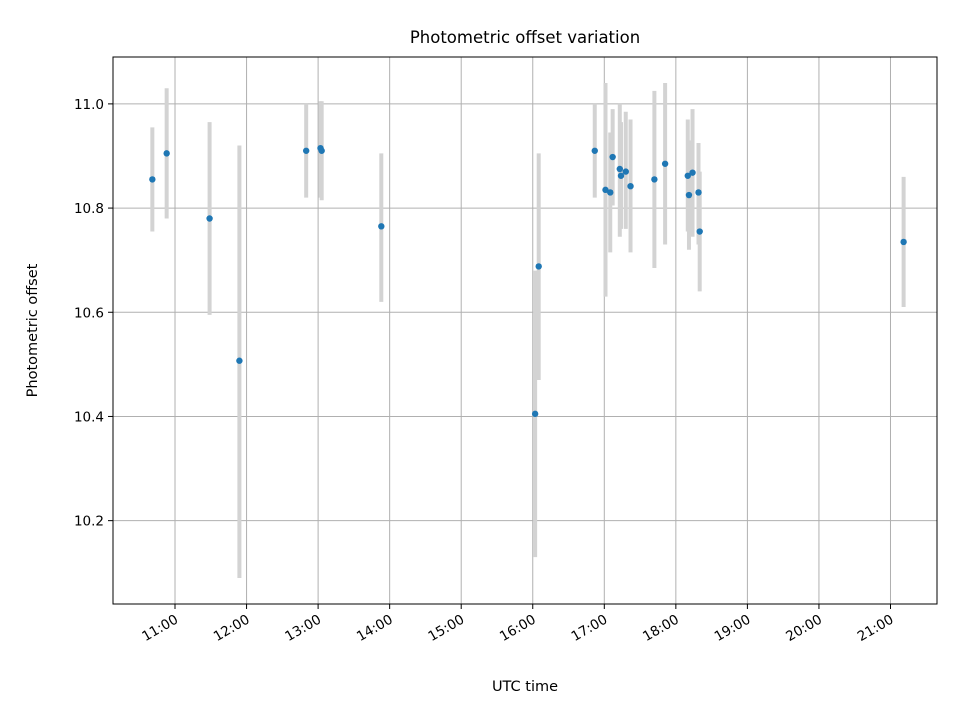 The height and width of the screenshot is (720, 960). Describe the element at coordinates (525, 37) in the screenshot. I see `chart-title: Photometric offset variation` at that location.